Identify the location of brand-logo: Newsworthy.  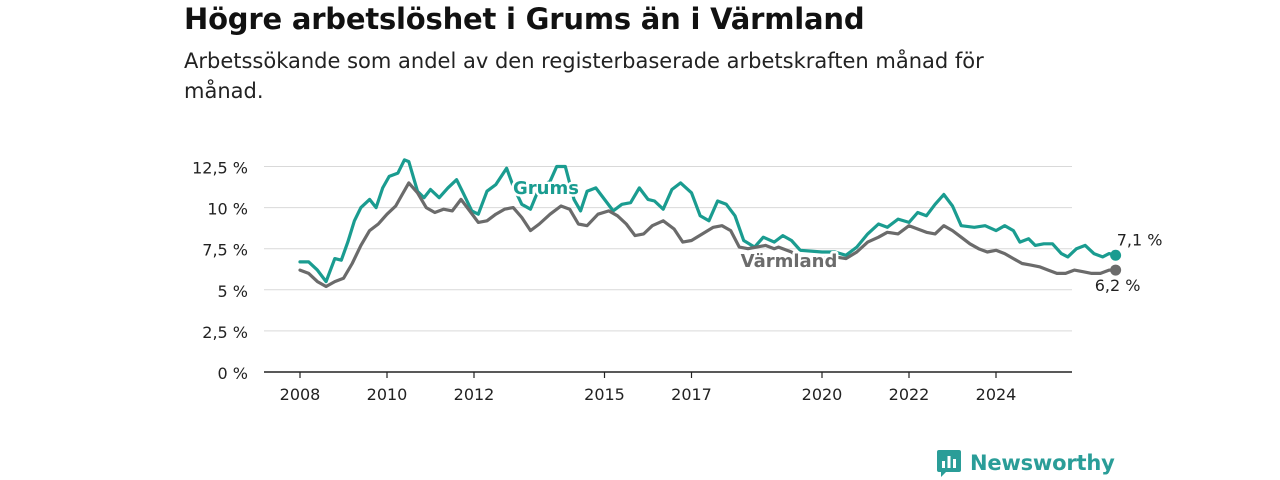
(1025, 463).